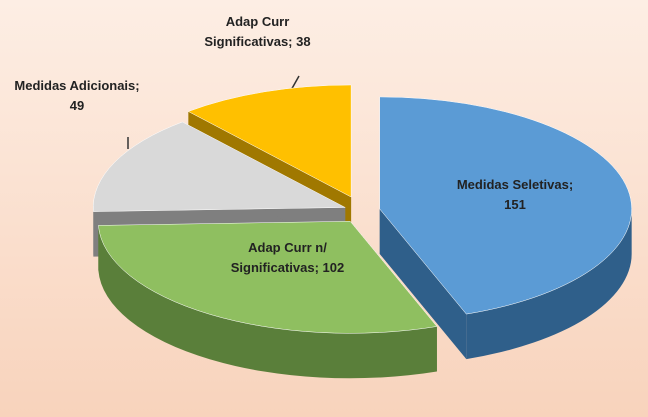 This screenshot has height=417, width=648. I want to click on data-label: Medidas Seletivas; 151, so click(515, 195).